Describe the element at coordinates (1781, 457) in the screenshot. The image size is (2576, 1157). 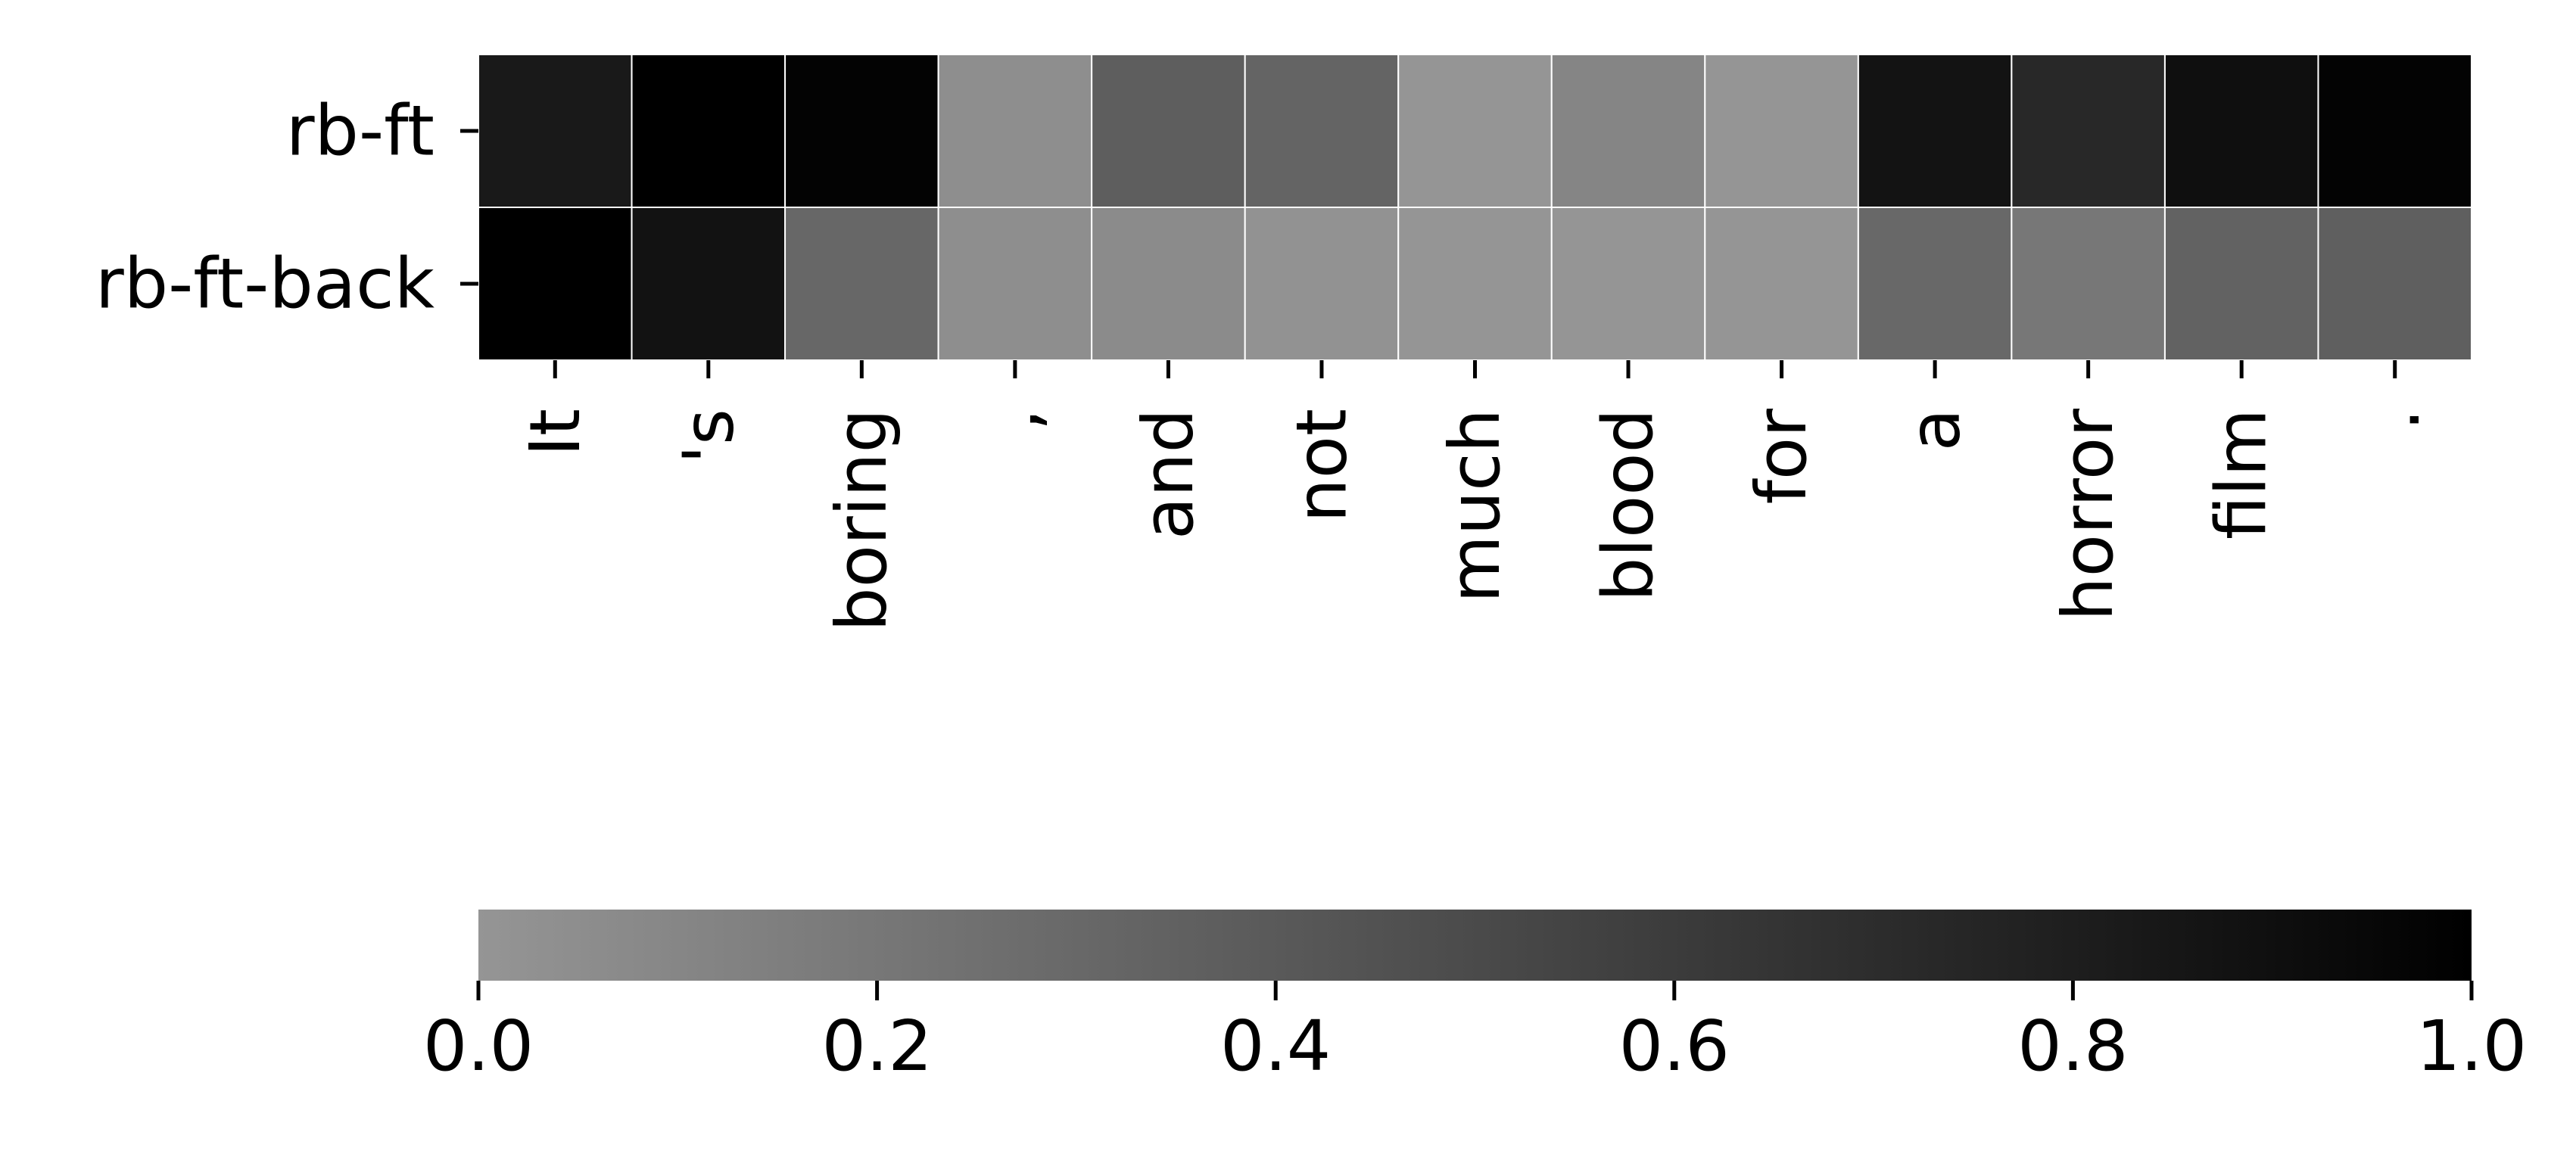
I see `x-tick-label: for` at that location.